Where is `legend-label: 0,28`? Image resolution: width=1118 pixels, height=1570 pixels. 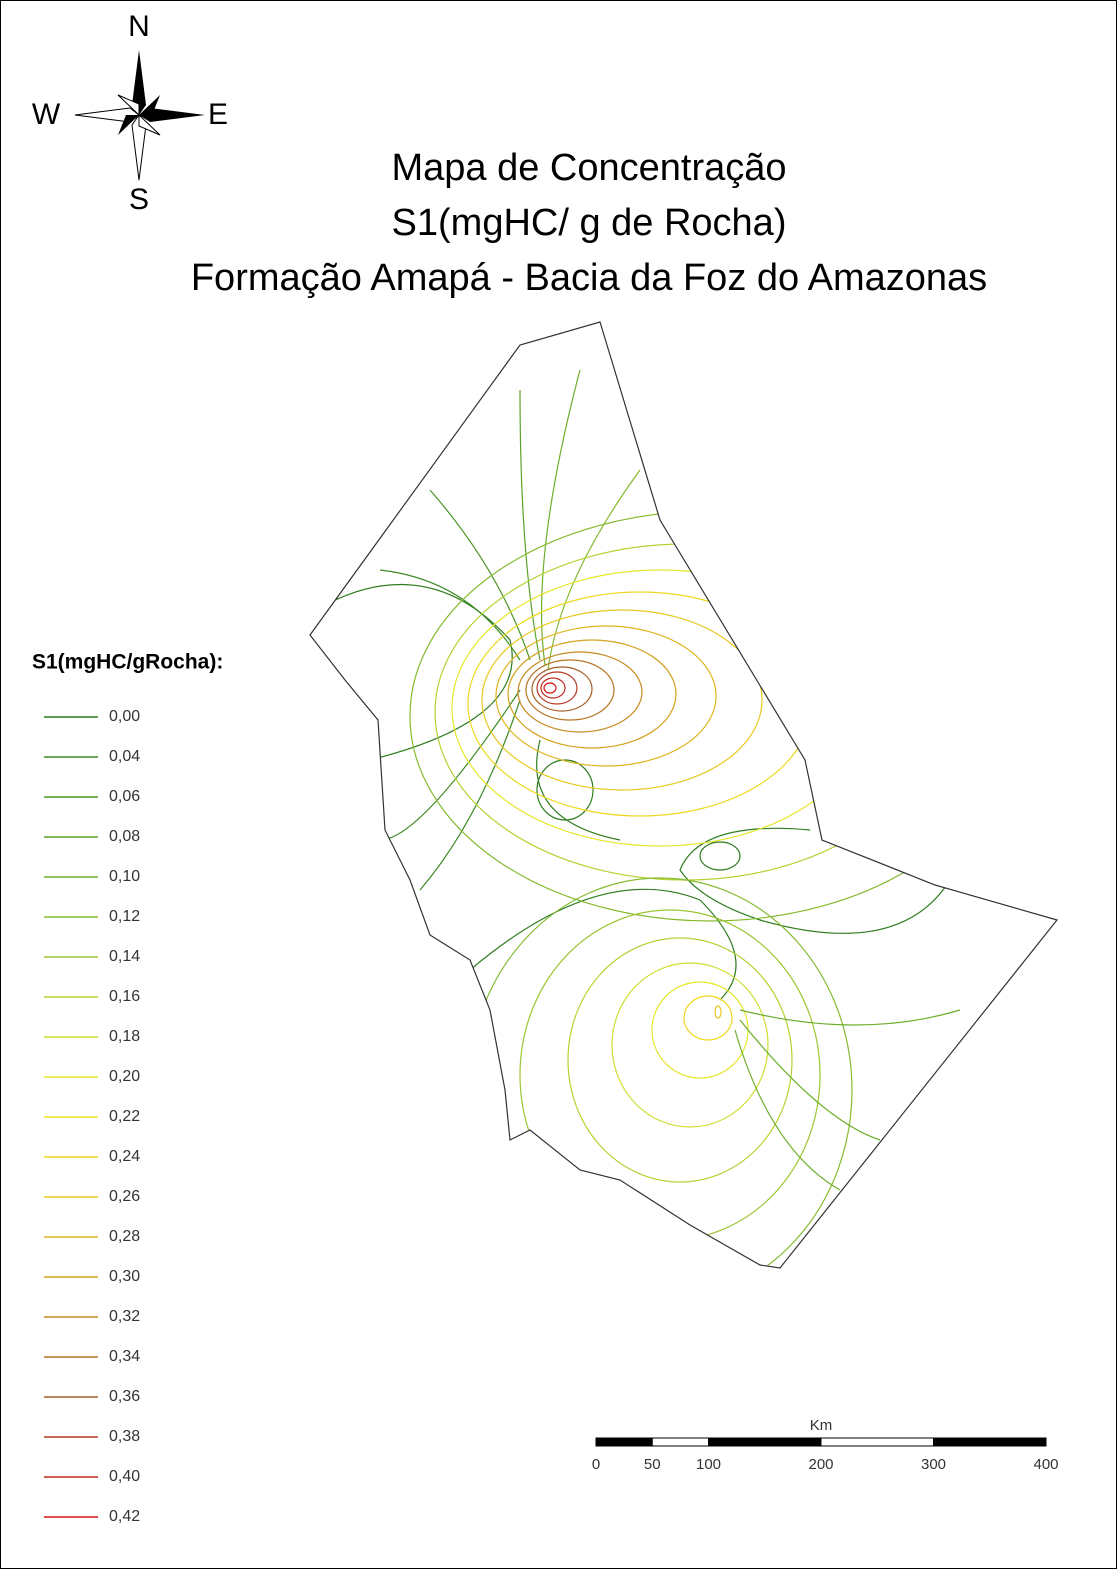
legend-label: 0,28 is located at coordinates (124, 1236).